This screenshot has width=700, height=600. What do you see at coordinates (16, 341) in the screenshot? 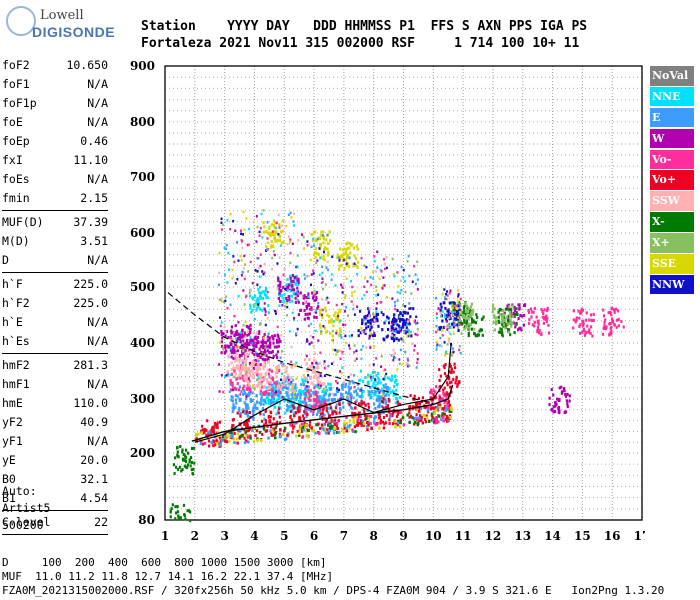
I see `param-label: h`Es` at bounding box center [16, 341].